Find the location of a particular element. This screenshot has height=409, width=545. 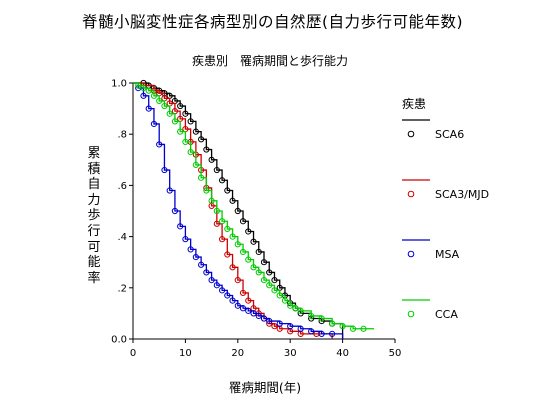

chart-subtitle: 疾患別 罹病期間と歩行能力 is located at coordinates (269, 61).